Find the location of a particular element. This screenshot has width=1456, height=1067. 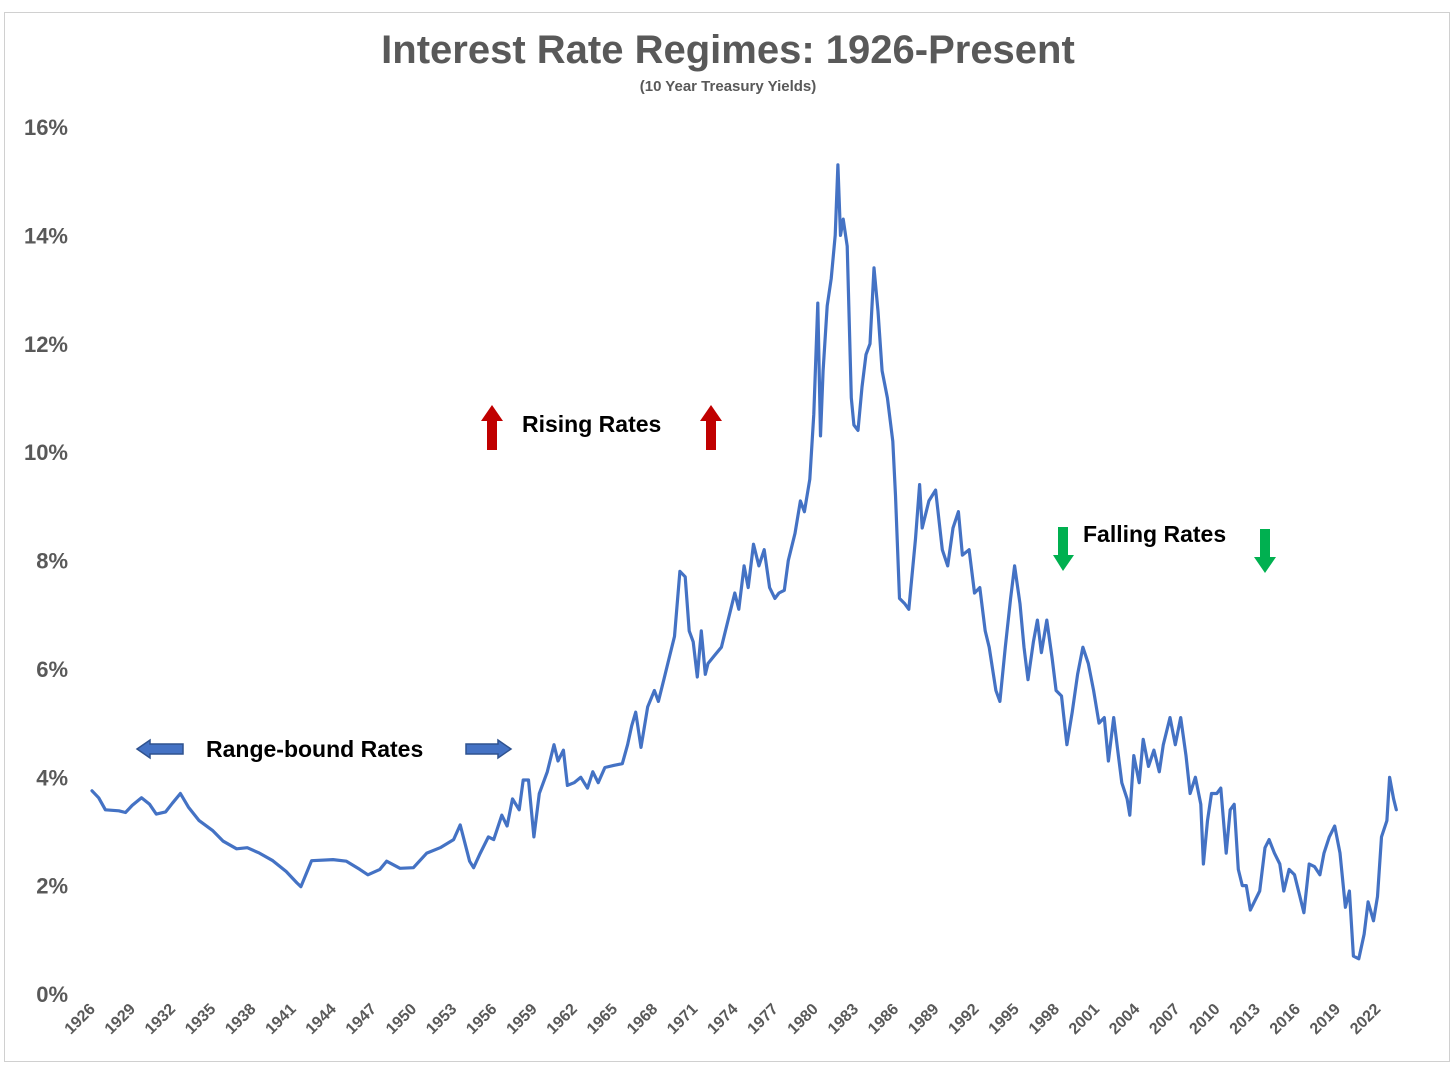

annotation-label: Falling Rates is located at coordinates (1154, 534).